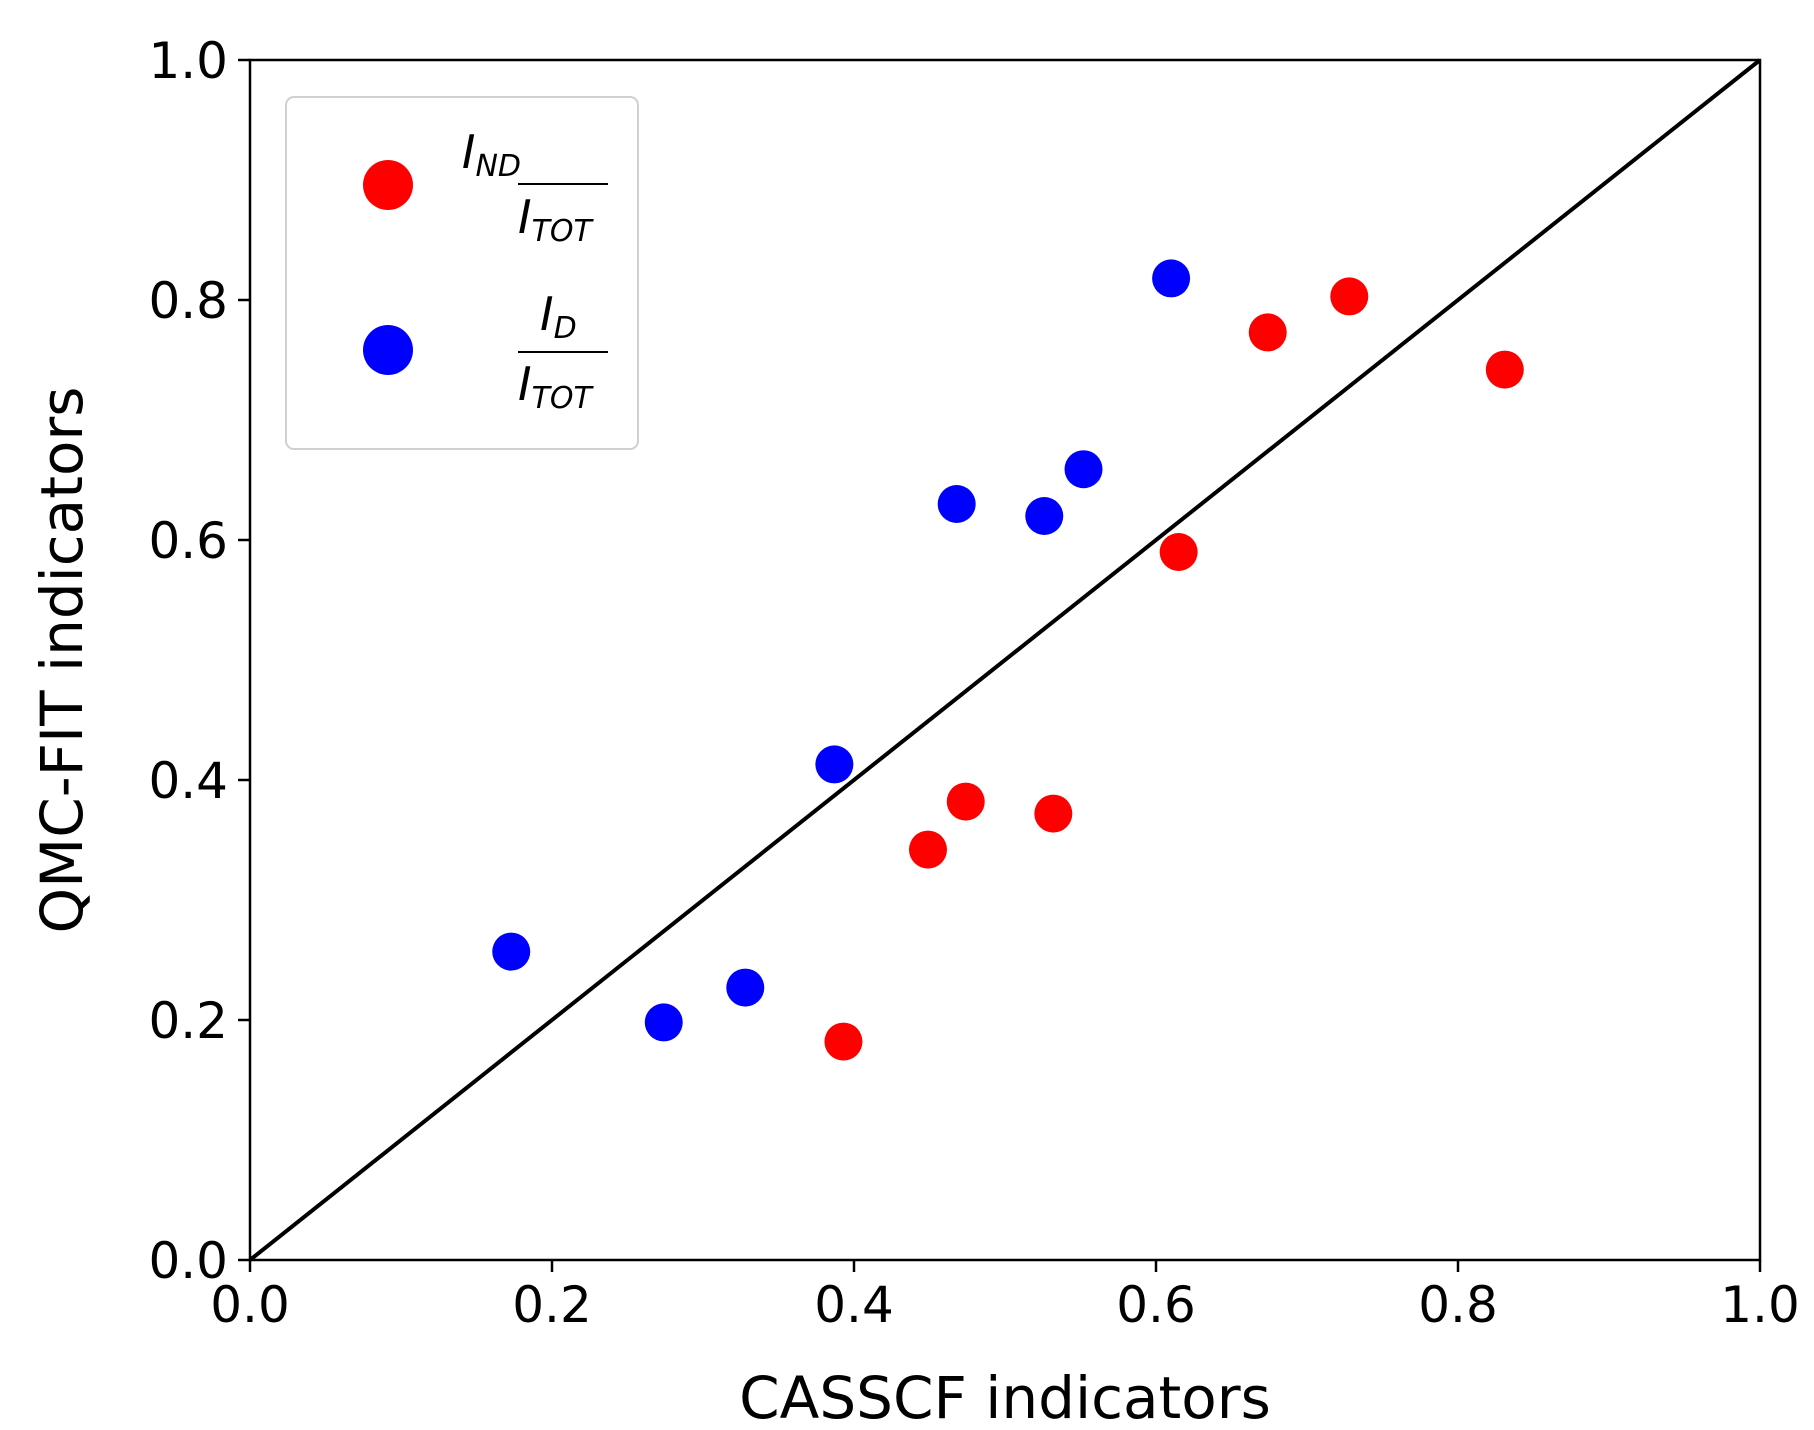  I want to click on y-tick-label: 0.2, so click(188, 1021).